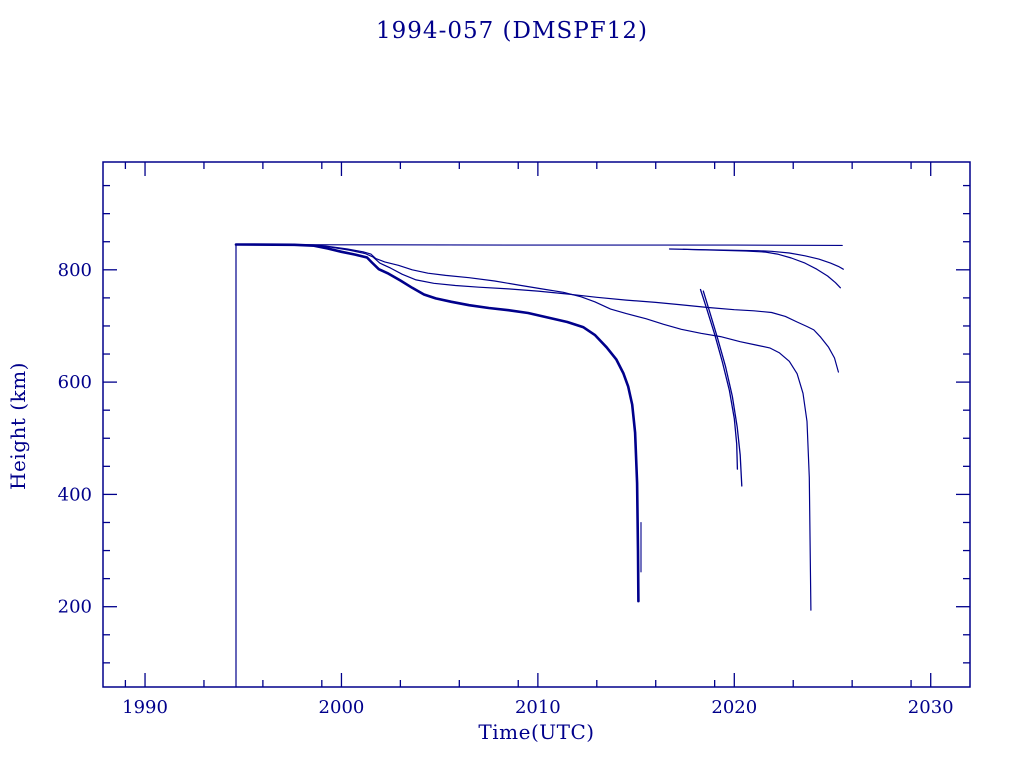  I want to click on y-tick-label: 400, so click(75, 494).